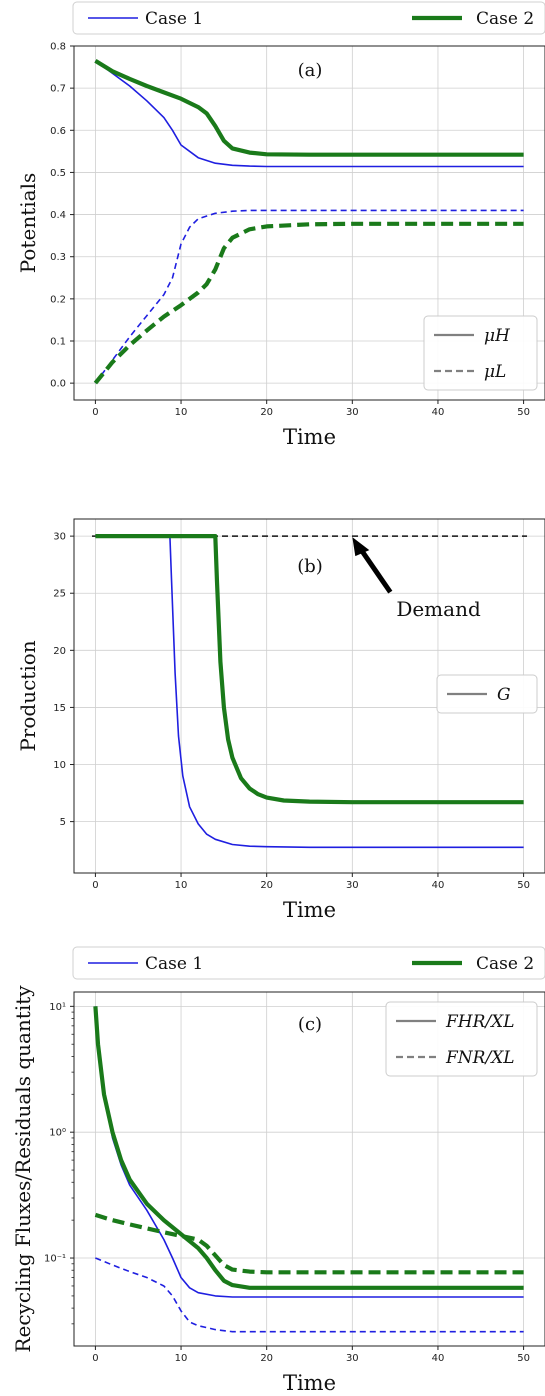 The height and width of the screenshot is (1396, 545). What do you see at coordinates (55, 1259) in the screenshot?
I see `y-tick-label: 10⁻¹` at bounding box center [55, 1259].